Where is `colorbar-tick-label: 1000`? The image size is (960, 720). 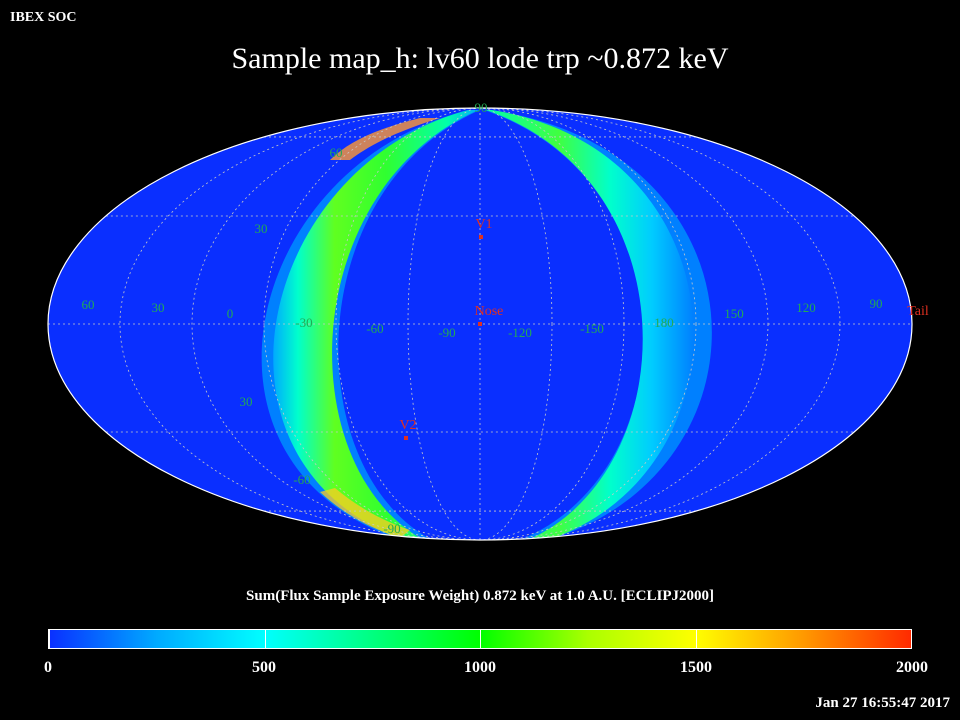 colorbar-tick-label: 1000 is located at coordinates (480, 667).